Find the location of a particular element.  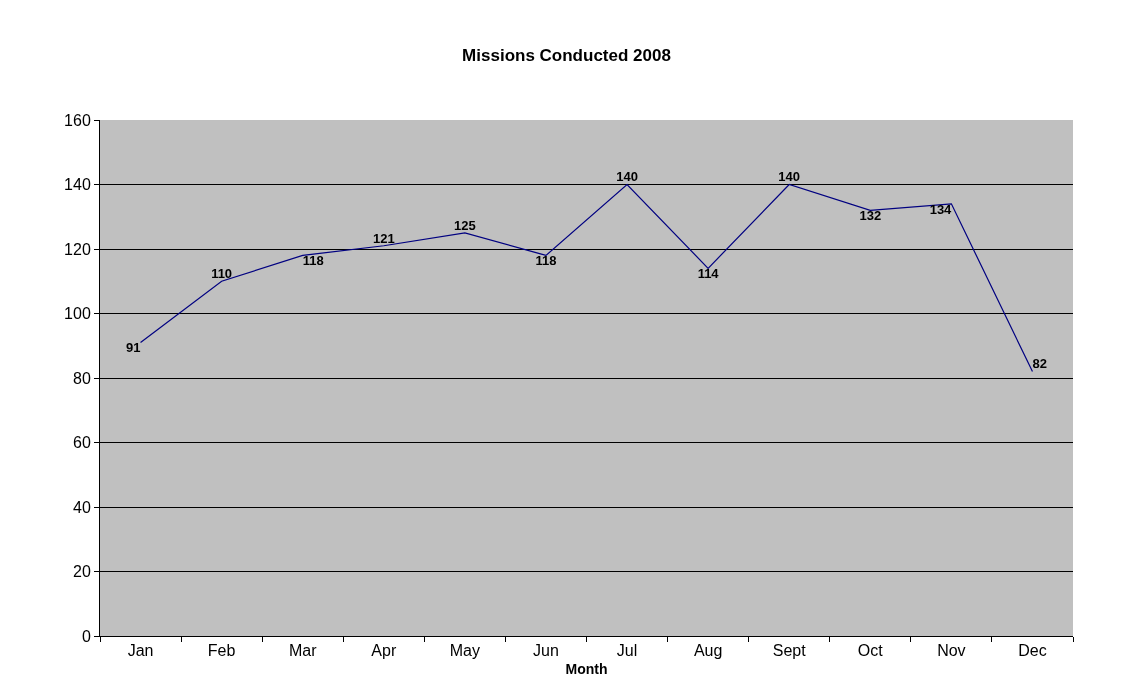

x-tick-label: Jun is located at coordinates (546, 651).